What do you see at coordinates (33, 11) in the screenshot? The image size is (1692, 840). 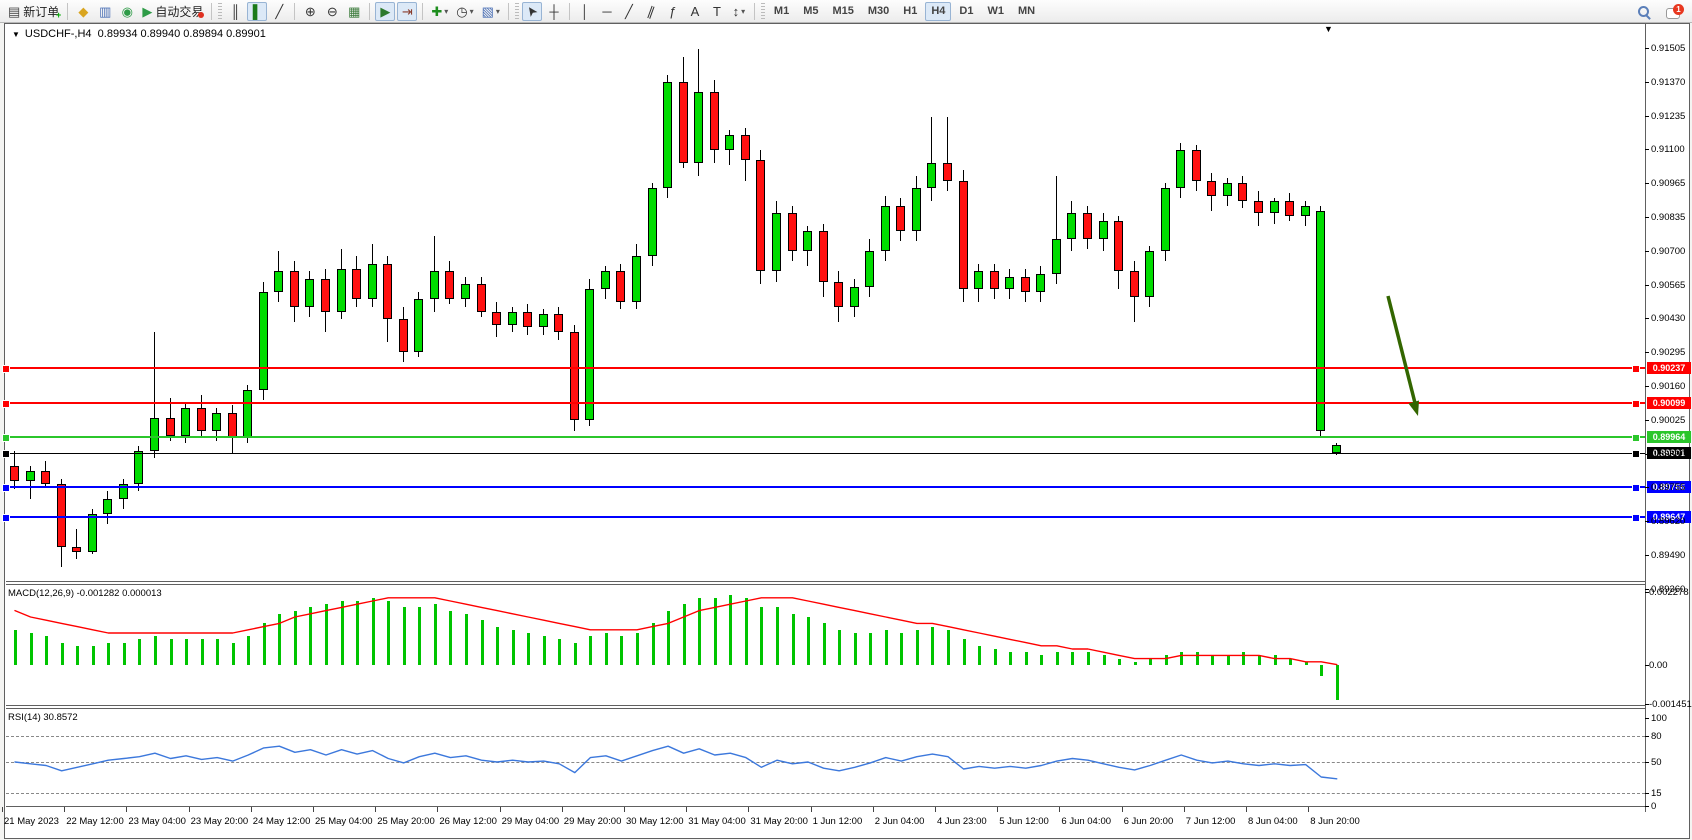 I see `new-order-button: ▤ + 新订单` at bounding box center [33, 11].